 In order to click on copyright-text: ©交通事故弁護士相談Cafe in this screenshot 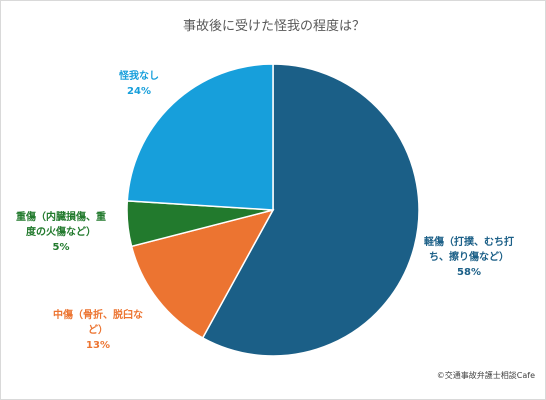, I will do `click(485, 375)`.